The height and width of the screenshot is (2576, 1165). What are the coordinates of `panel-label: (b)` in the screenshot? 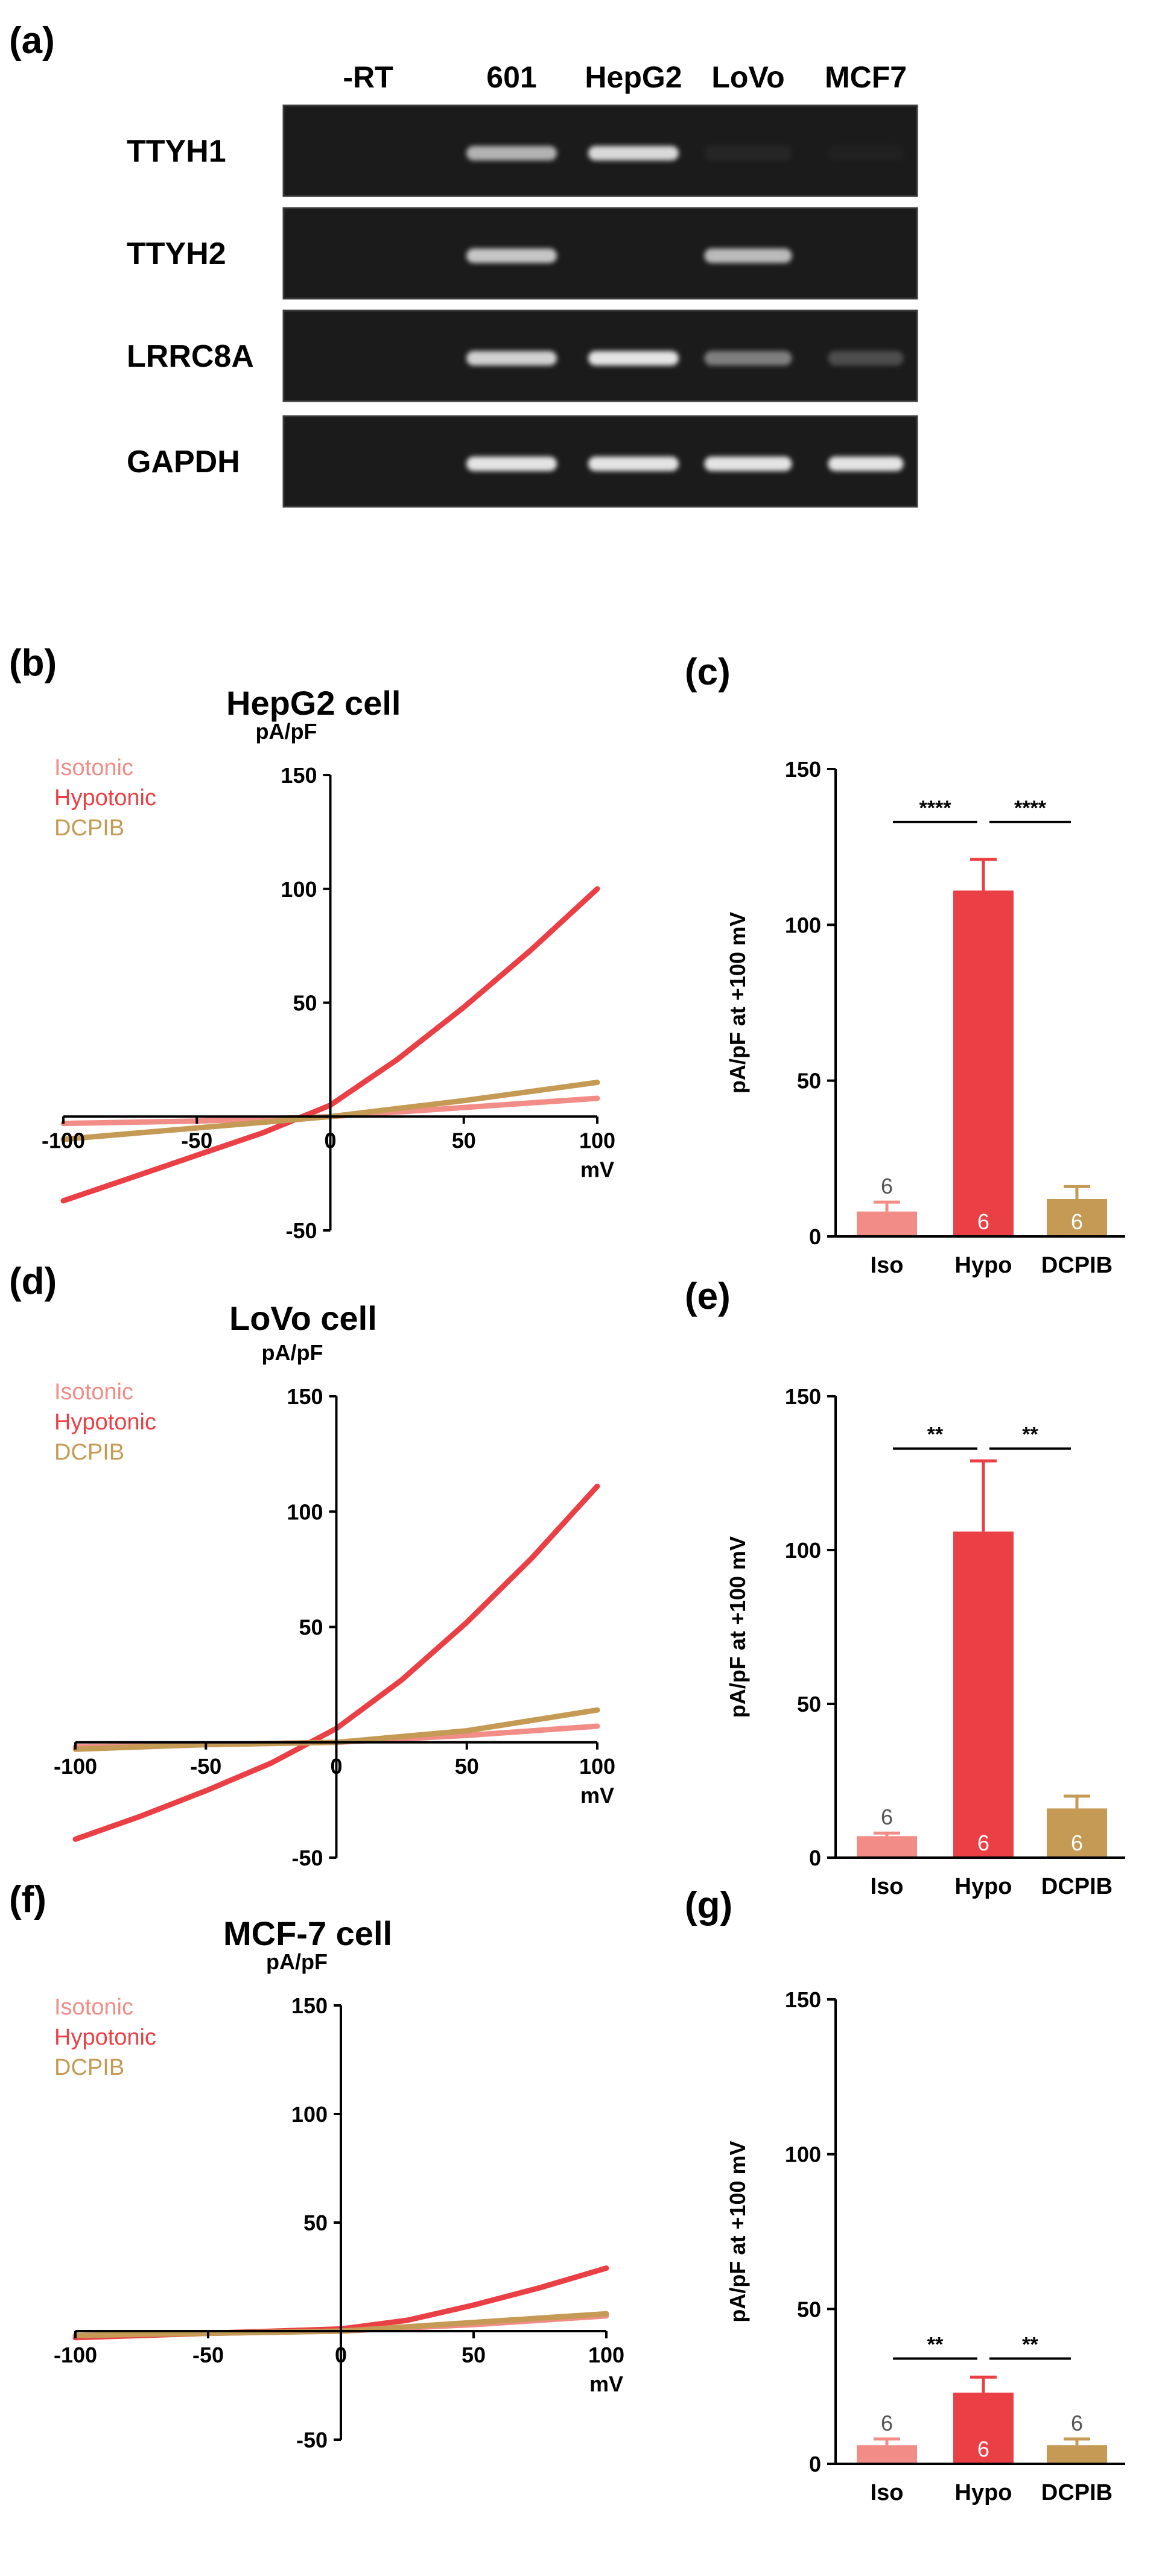 It's located at (33, 663).